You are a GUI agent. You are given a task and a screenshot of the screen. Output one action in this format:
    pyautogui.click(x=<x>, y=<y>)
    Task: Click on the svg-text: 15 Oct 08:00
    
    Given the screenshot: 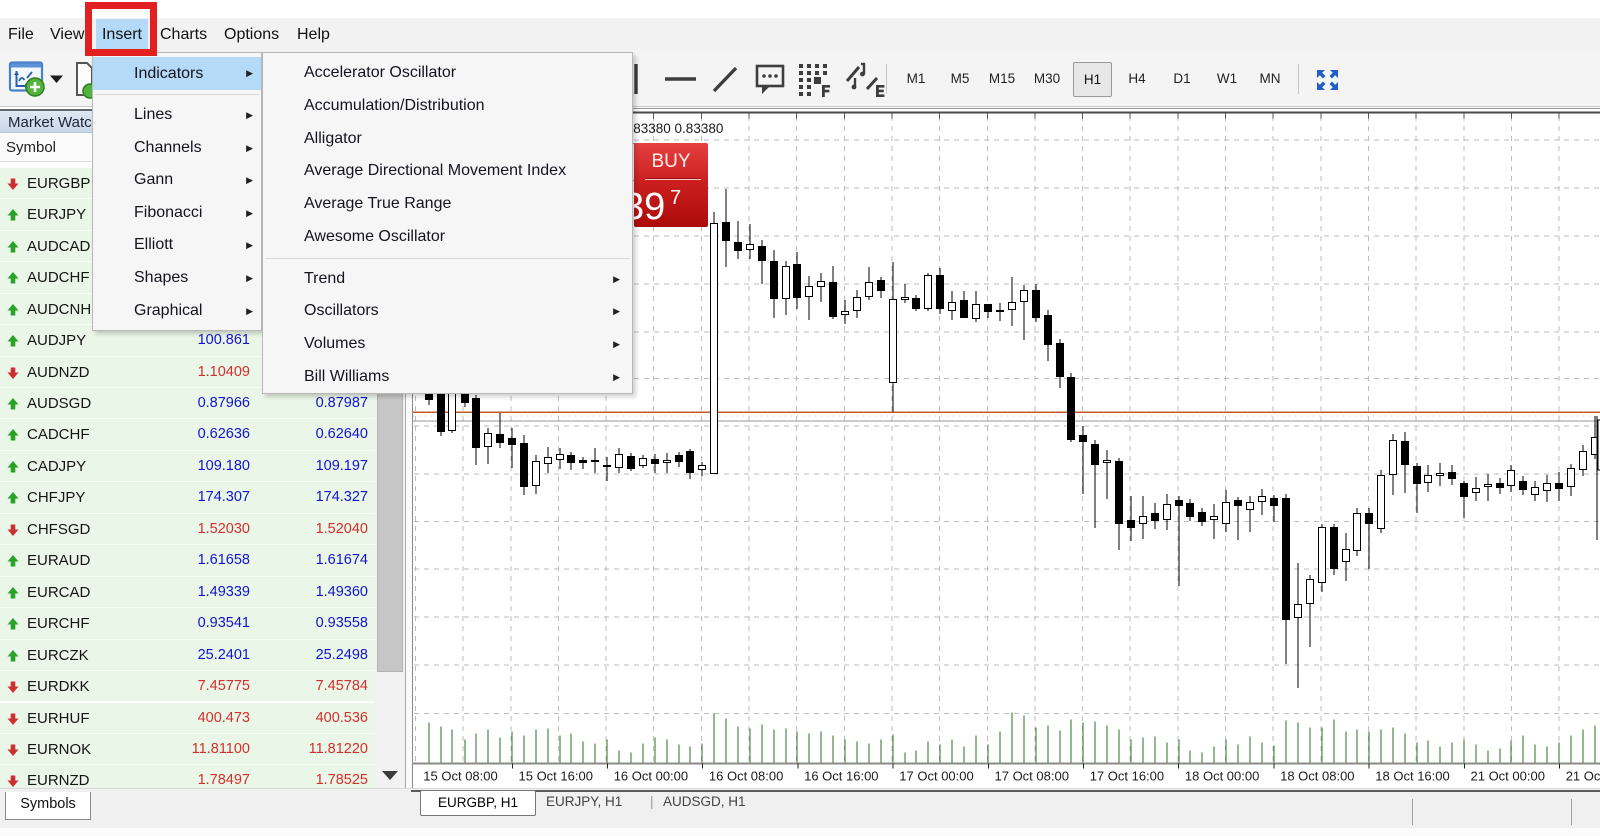 What is the action you would take?
    pyautogui.click(x=460, y=776)
    